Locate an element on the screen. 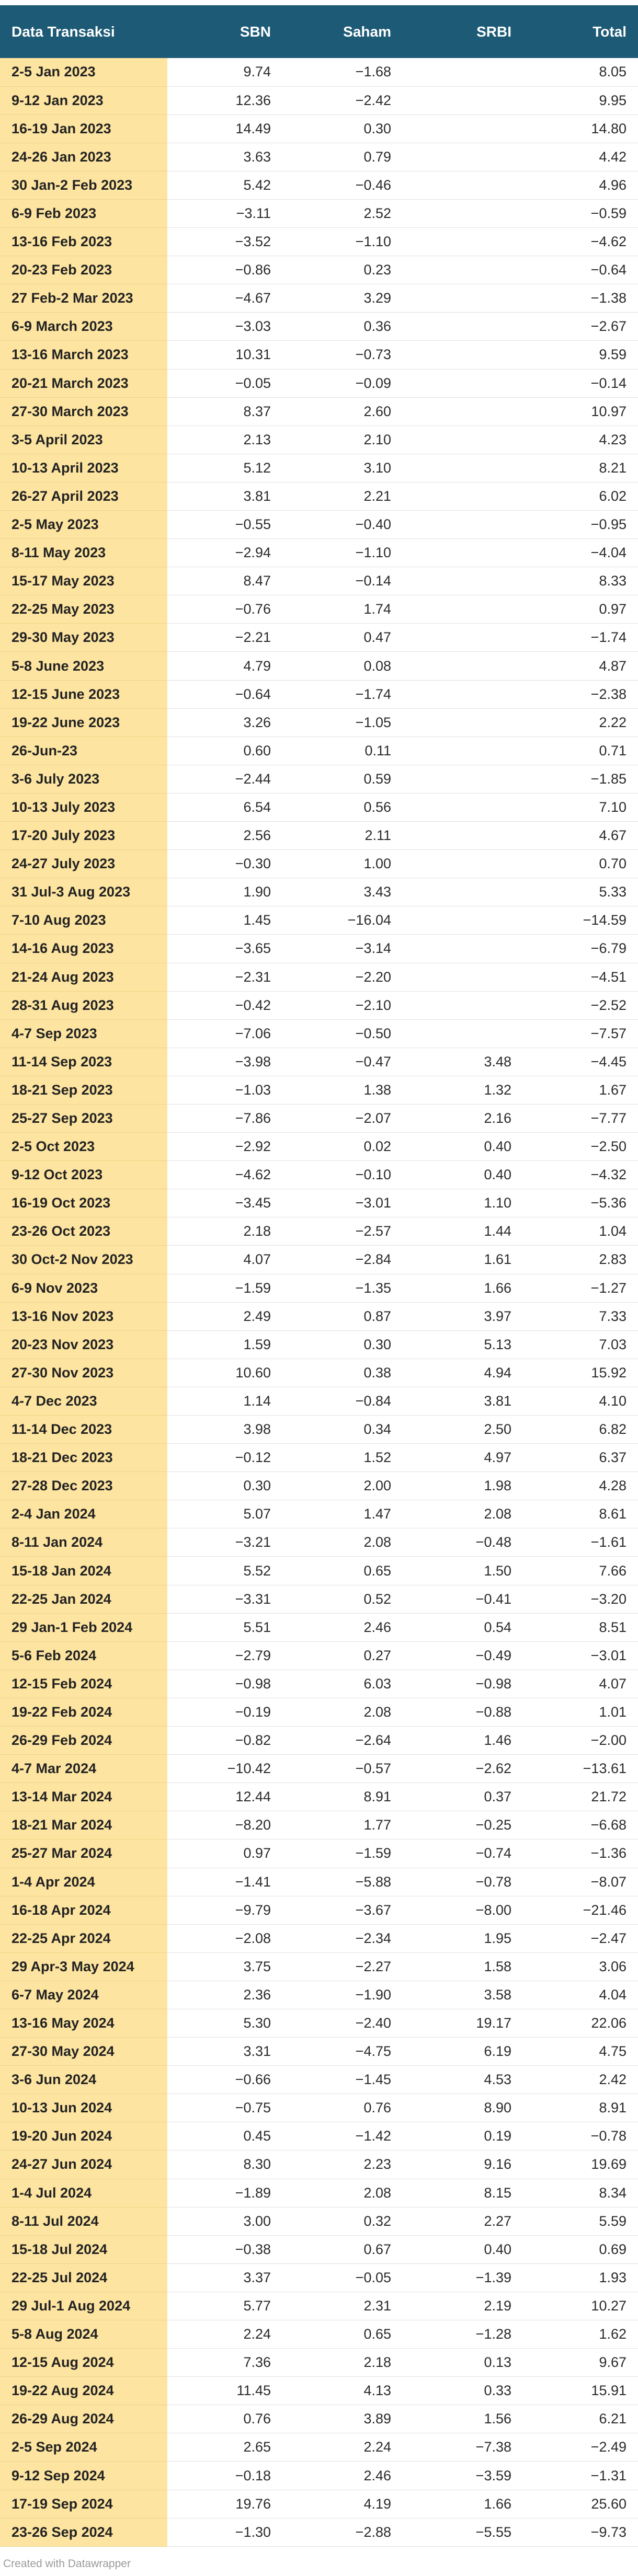  cell-sbn: −3.31 is located at coordinates (225, 1599).